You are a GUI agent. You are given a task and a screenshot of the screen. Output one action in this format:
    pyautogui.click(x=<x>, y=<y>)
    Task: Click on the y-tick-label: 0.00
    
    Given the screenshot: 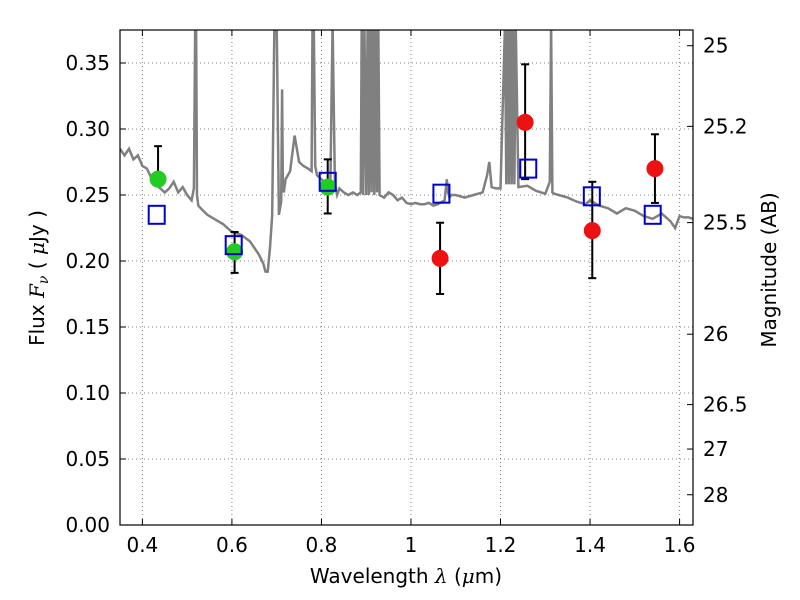 What is the action you would take?
    pyautogui.click(x=87, y=525)
    